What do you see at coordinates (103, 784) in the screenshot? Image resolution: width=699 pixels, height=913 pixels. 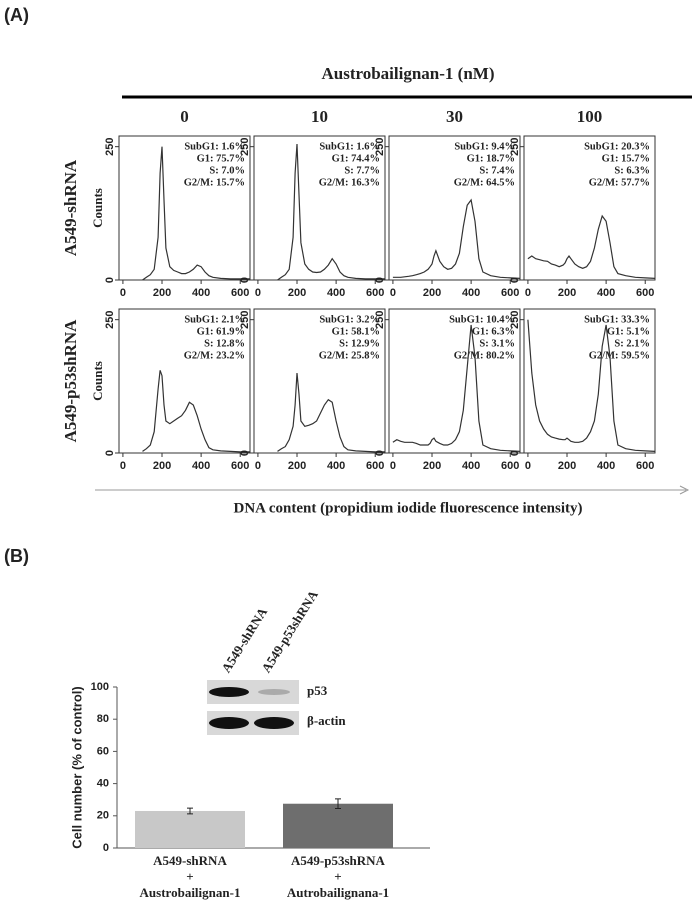 I see `y-tick-label: 40` at bounding box center [103, 784].